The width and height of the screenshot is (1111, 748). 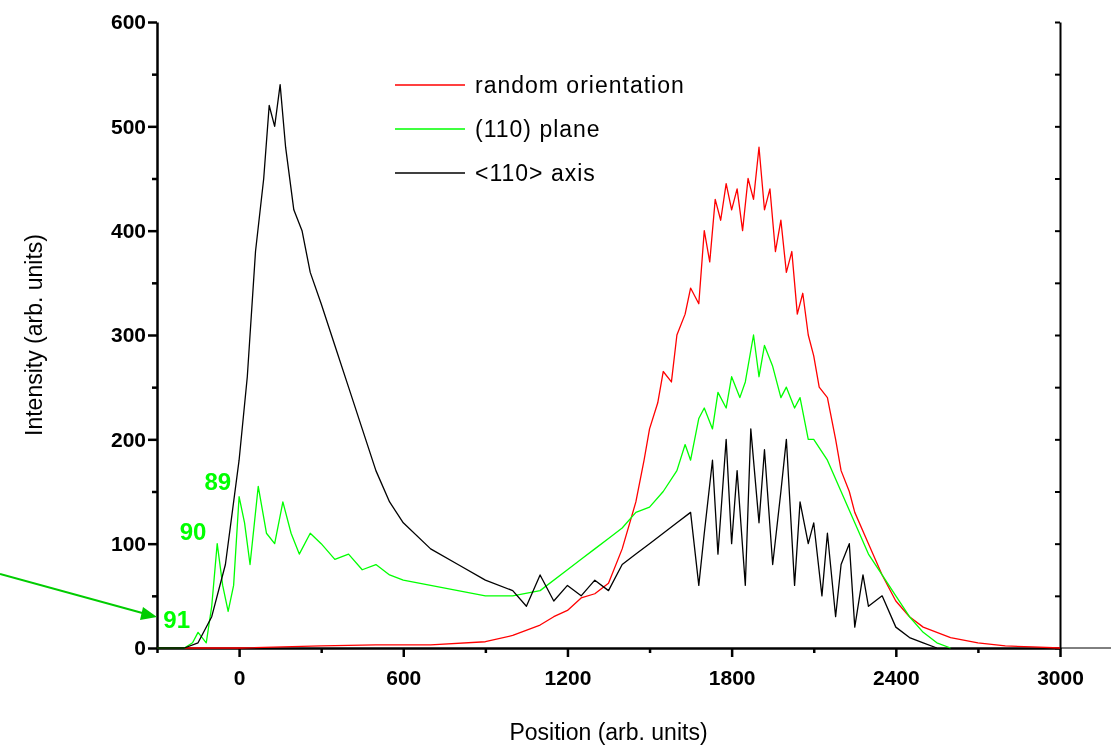 I want to click on x-axis-title: Position (arb. units), so click(x=608, y=732).